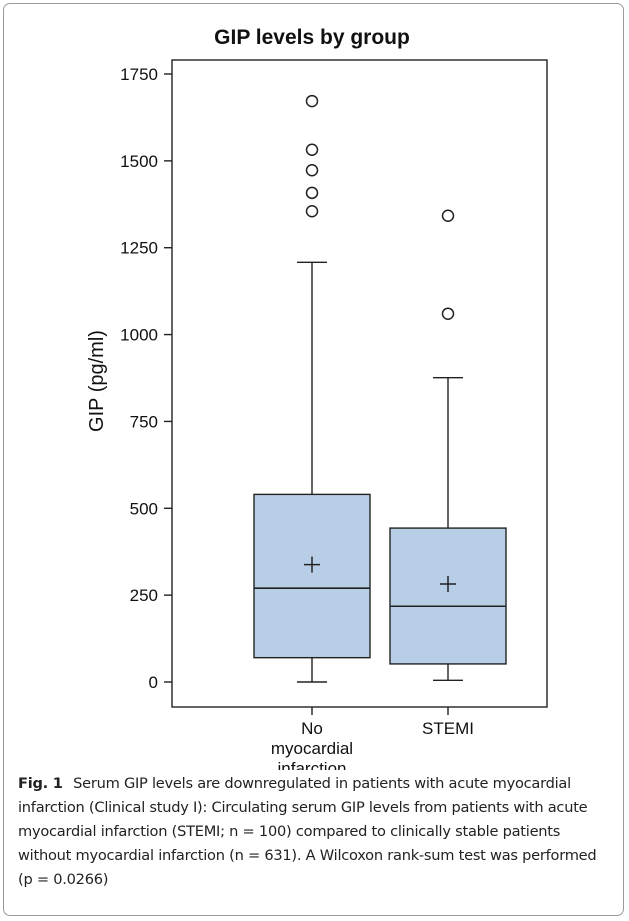 The width and height of the screenshot is (629, 921). I want to click on figure-label: Fig. 1, so click(40, 783).